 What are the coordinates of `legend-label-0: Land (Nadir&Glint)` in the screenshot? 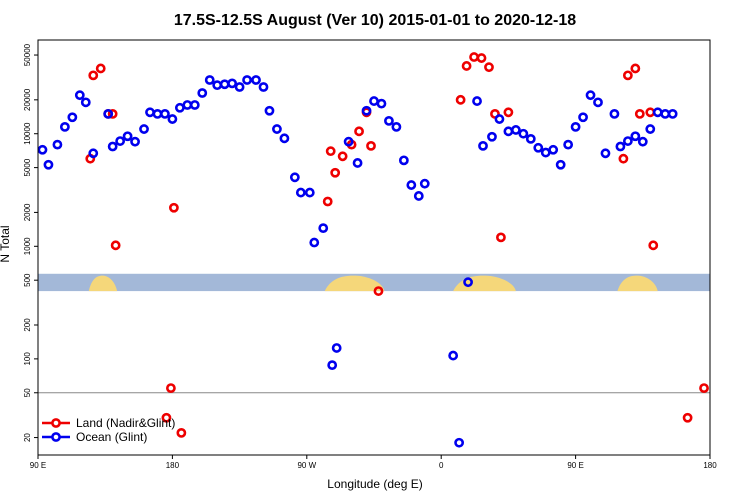 It's located at (125, 423).